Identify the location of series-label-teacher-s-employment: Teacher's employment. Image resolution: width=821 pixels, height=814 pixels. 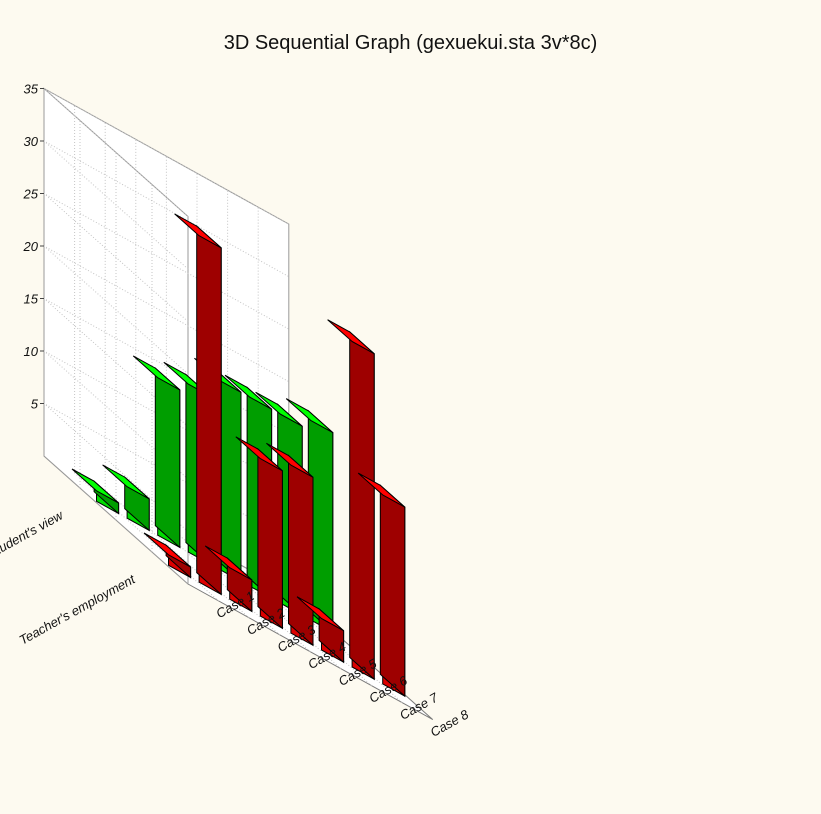
(78, 609).